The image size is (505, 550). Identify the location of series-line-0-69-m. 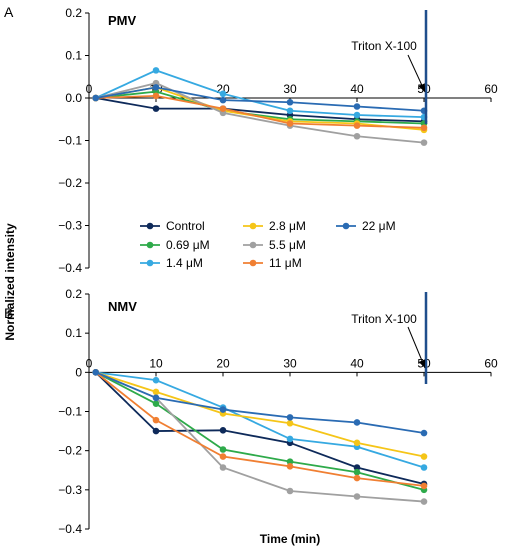
(260, 431).